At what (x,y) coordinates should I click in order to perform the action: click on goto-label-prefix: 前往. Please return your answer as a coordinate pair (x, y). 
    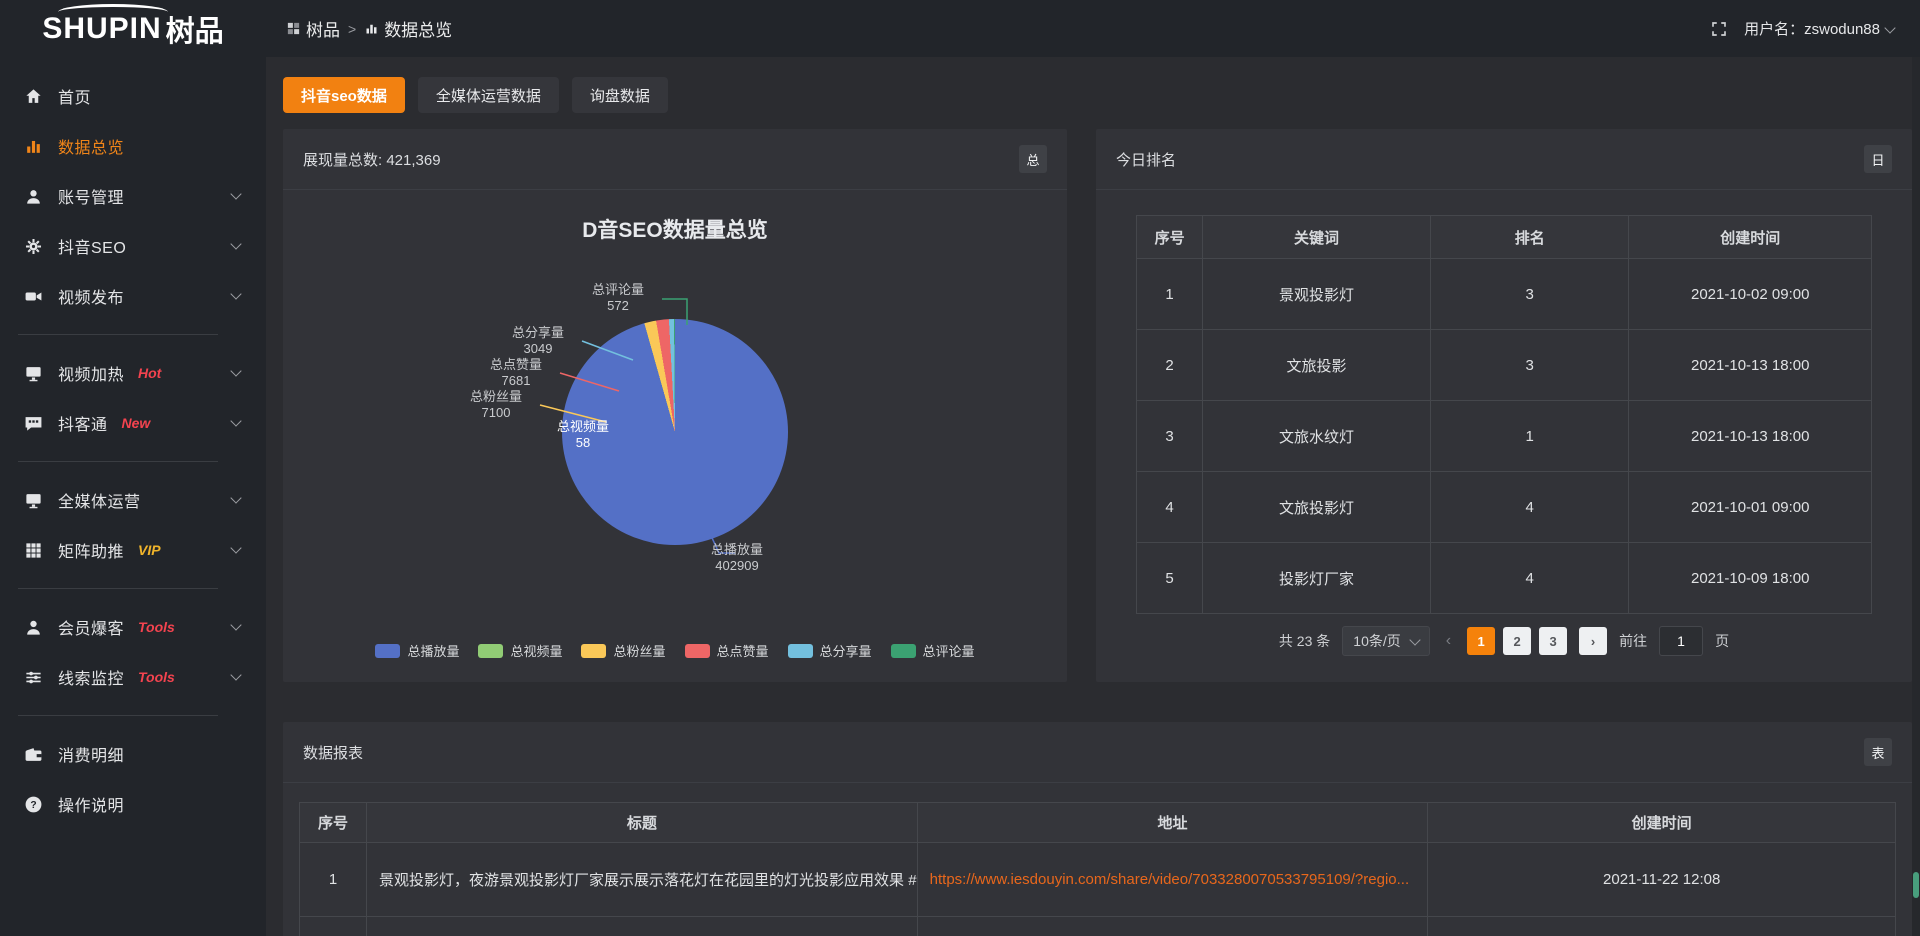
    Looking at the image, I should click on (1633, 641).